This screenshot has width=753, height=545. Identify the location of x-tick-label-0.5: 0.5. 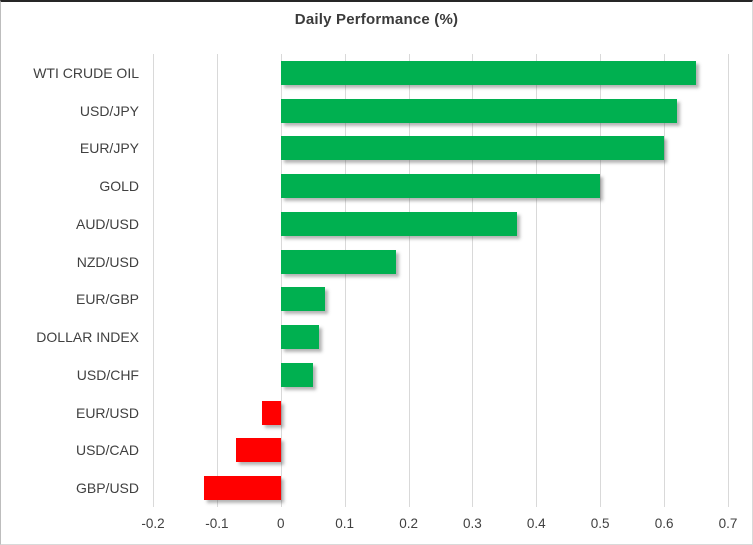
(600, 523).